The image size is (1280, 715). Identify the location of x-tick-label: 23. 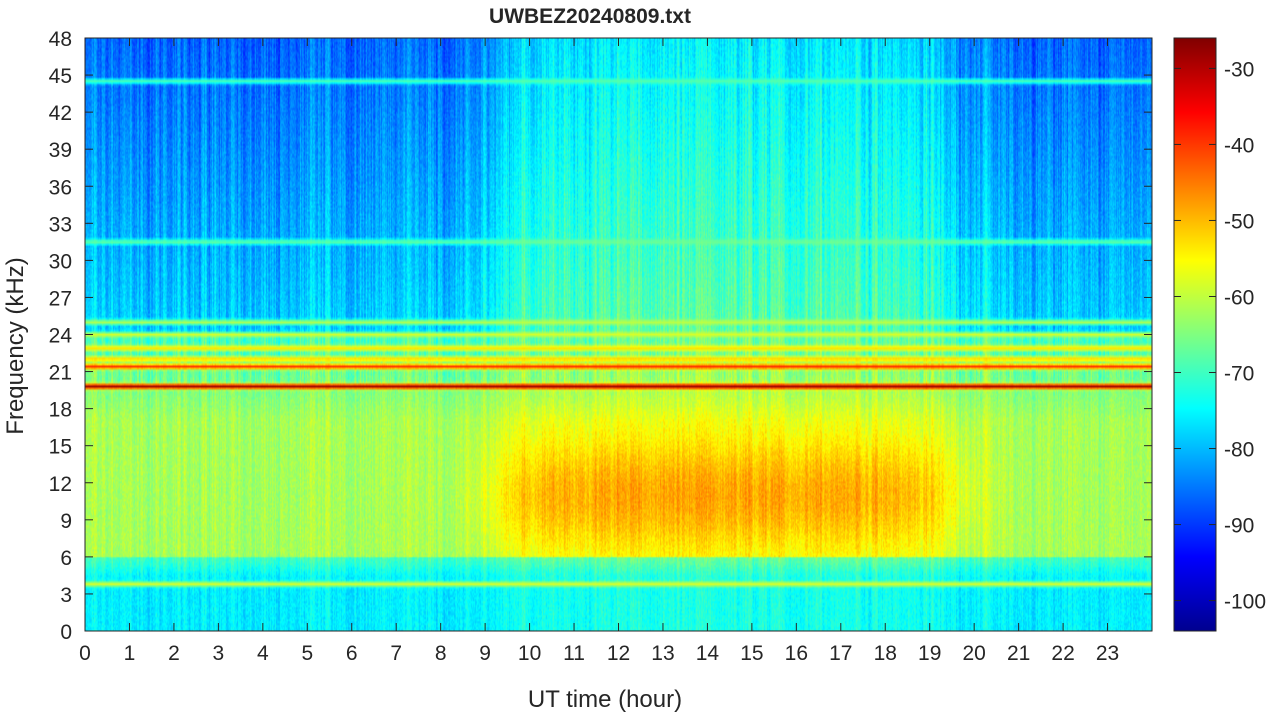
(1107, 653).